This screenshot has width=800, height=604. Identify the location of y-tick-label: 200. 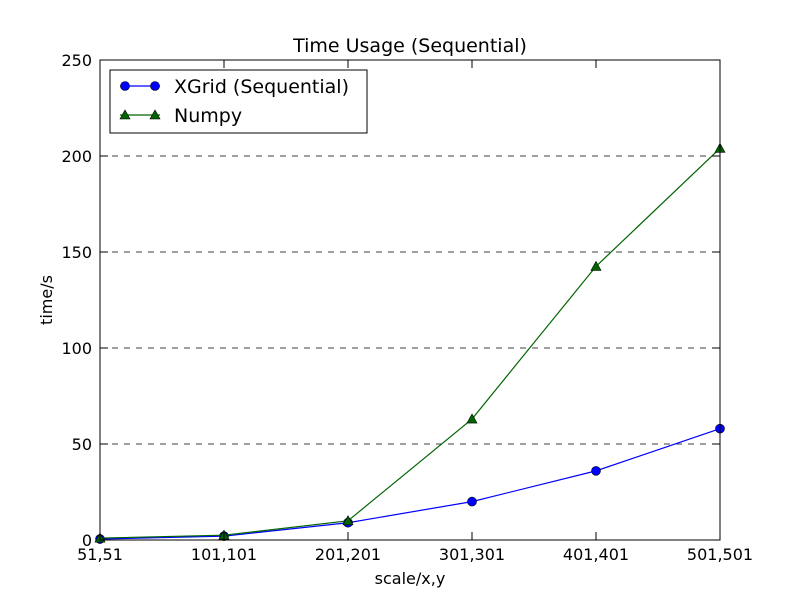
(76, 156).